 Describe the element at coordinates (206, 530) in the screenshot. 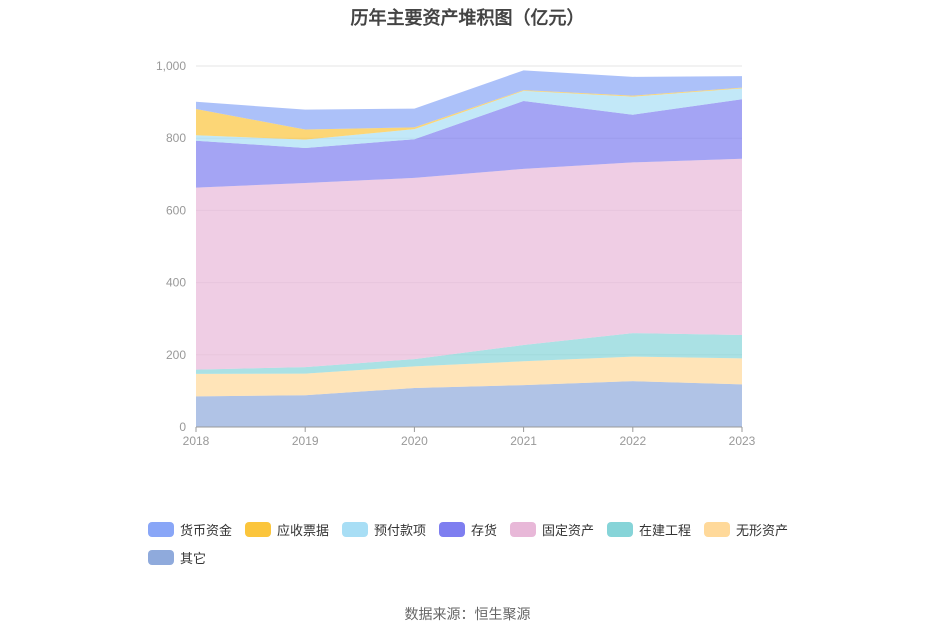

I see `legend-label: 货币资金` at that location.